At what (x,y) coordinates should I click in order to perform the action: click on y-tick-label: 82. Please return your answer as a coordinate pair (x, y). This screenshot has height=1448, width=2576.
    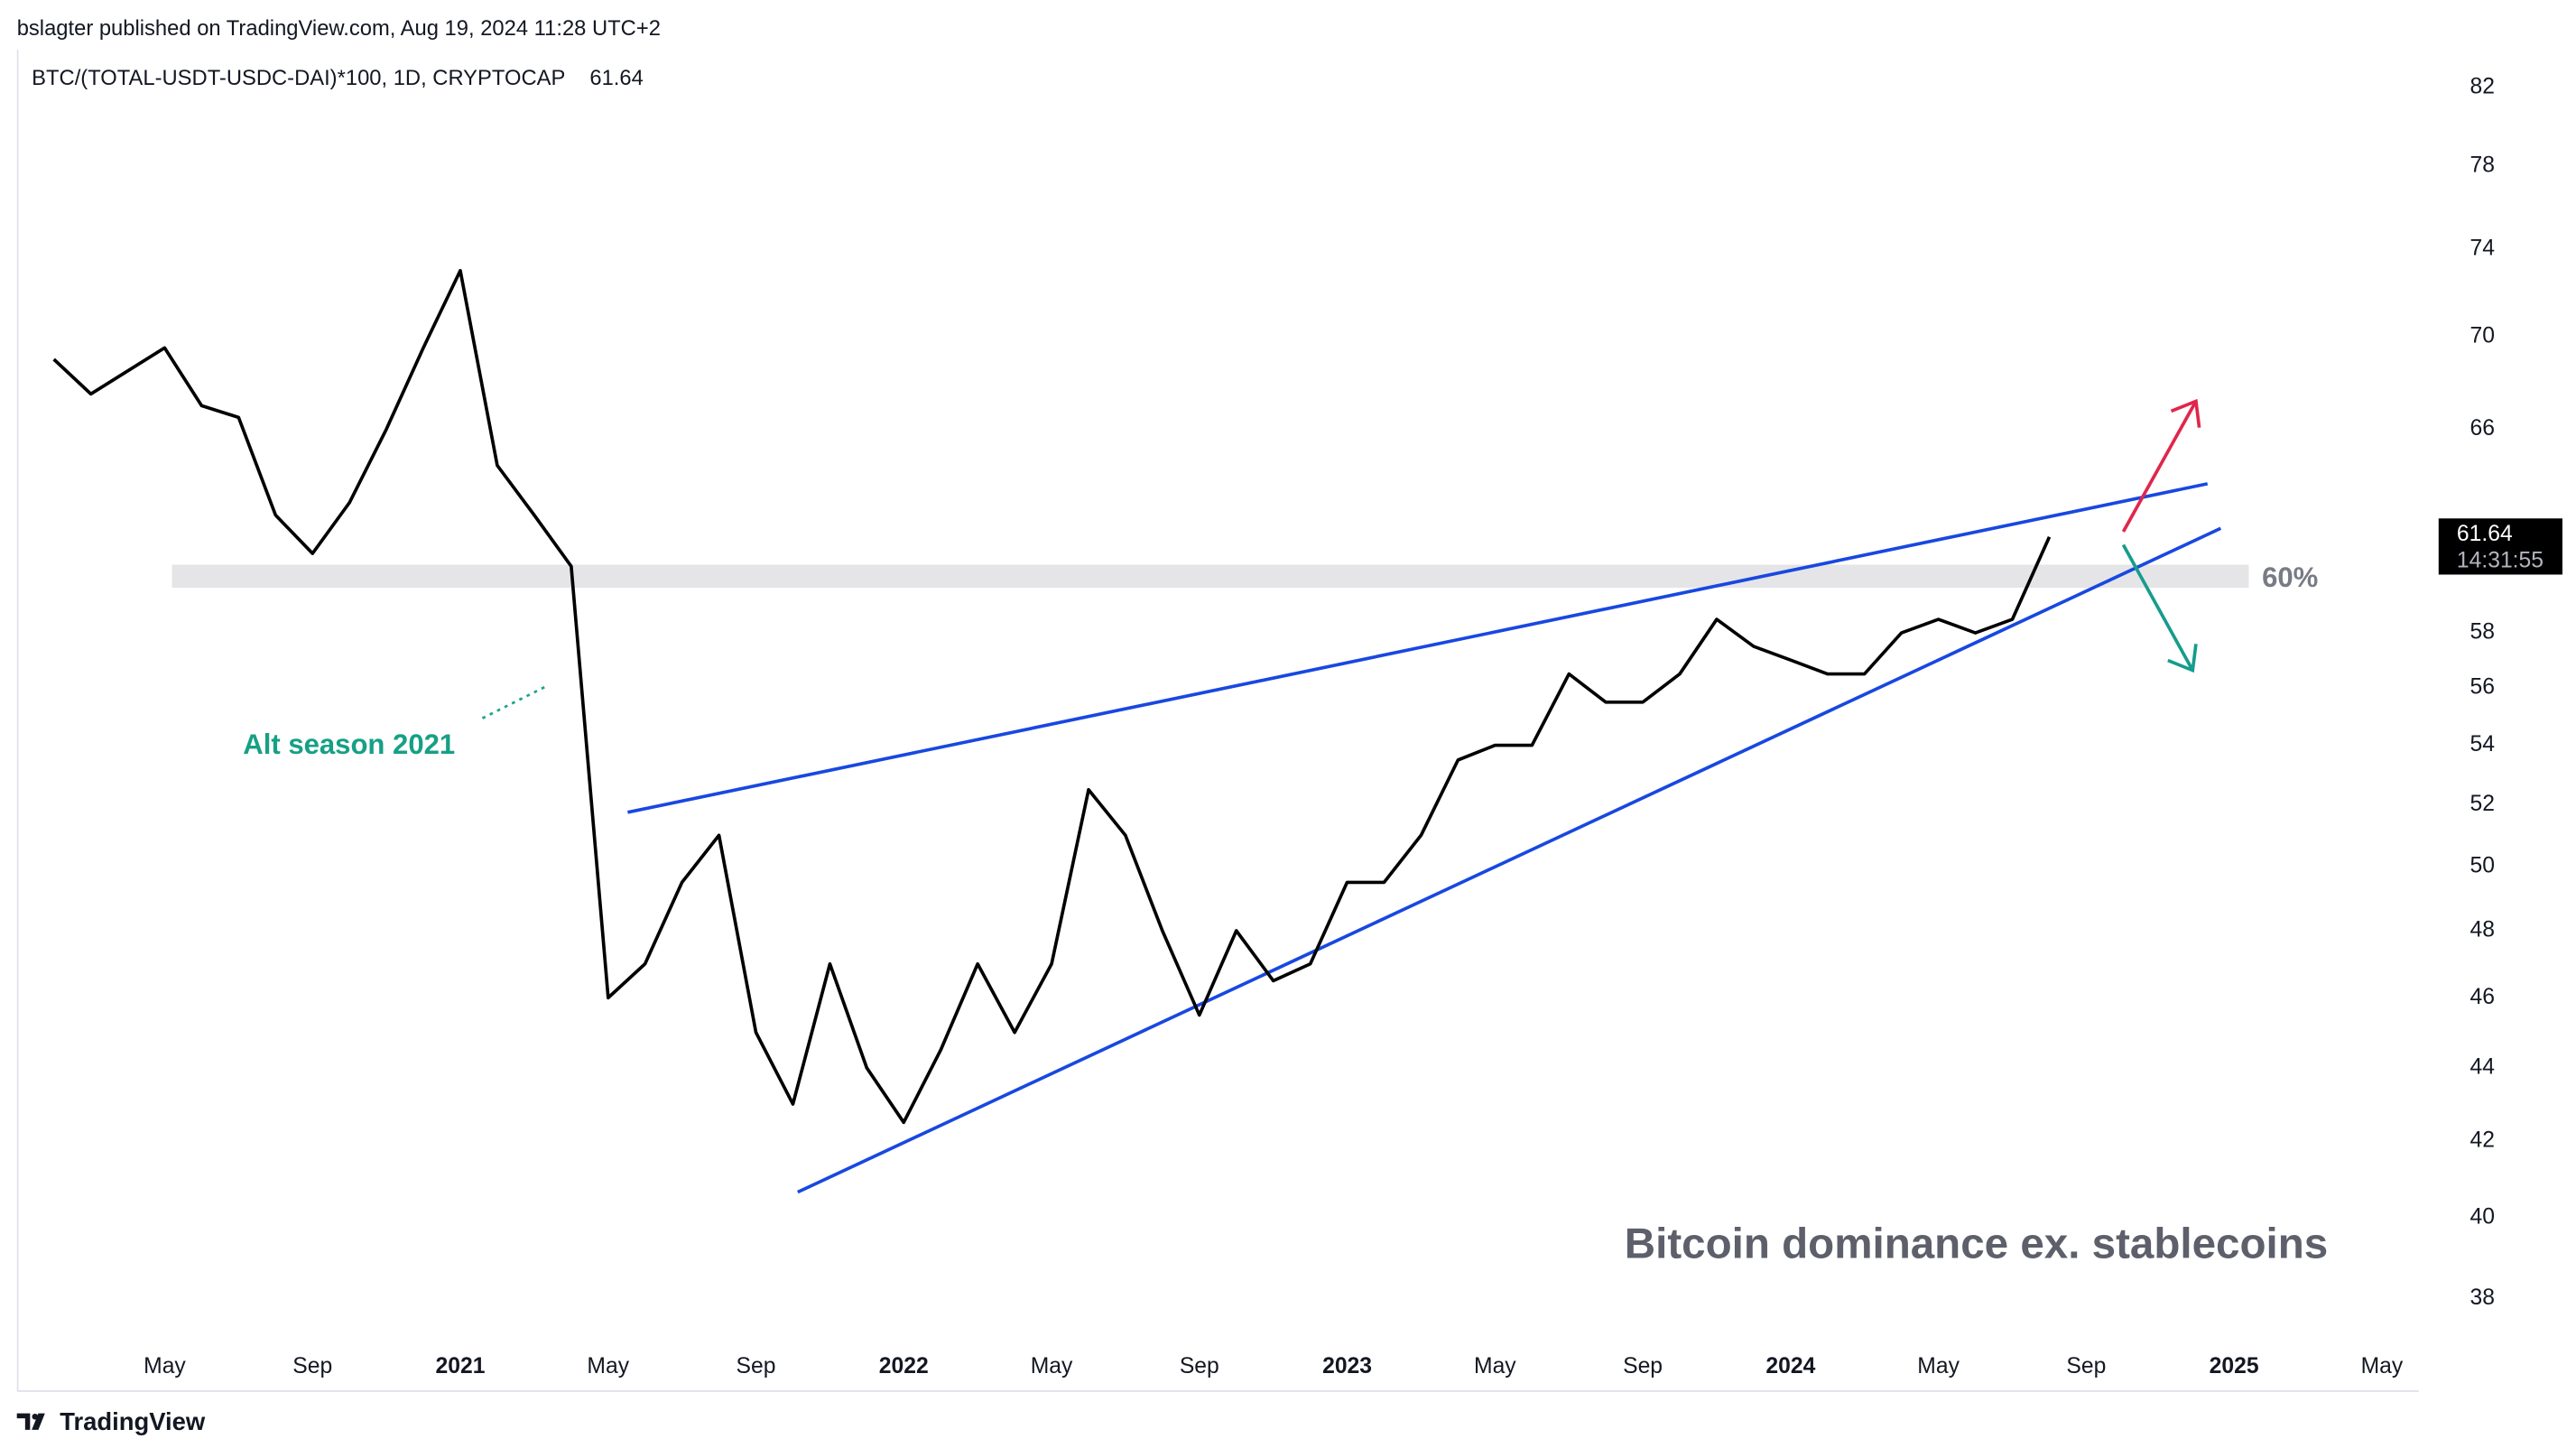
    Looking at the image, I should click on (2482, 86).